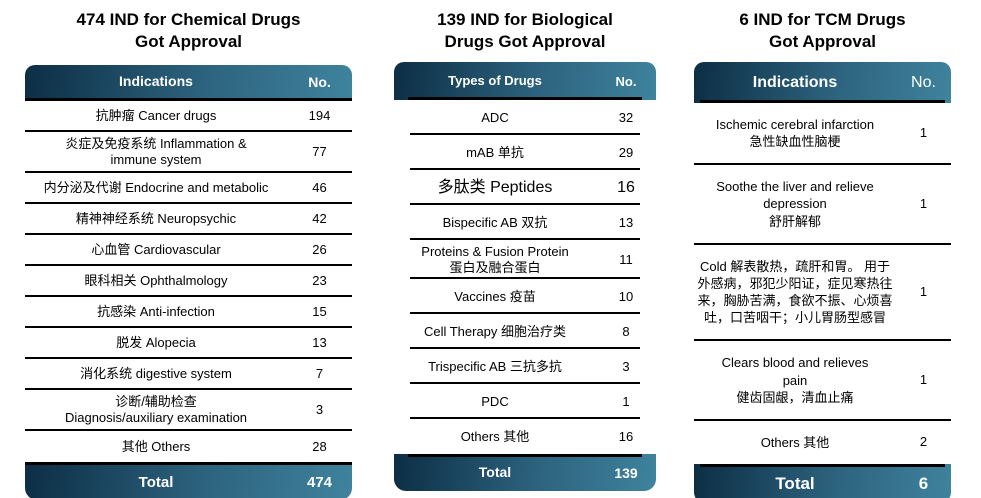 This screenshot has width=981, height=498. I want to click on row-label: 其他 Others, so click(156, 447).